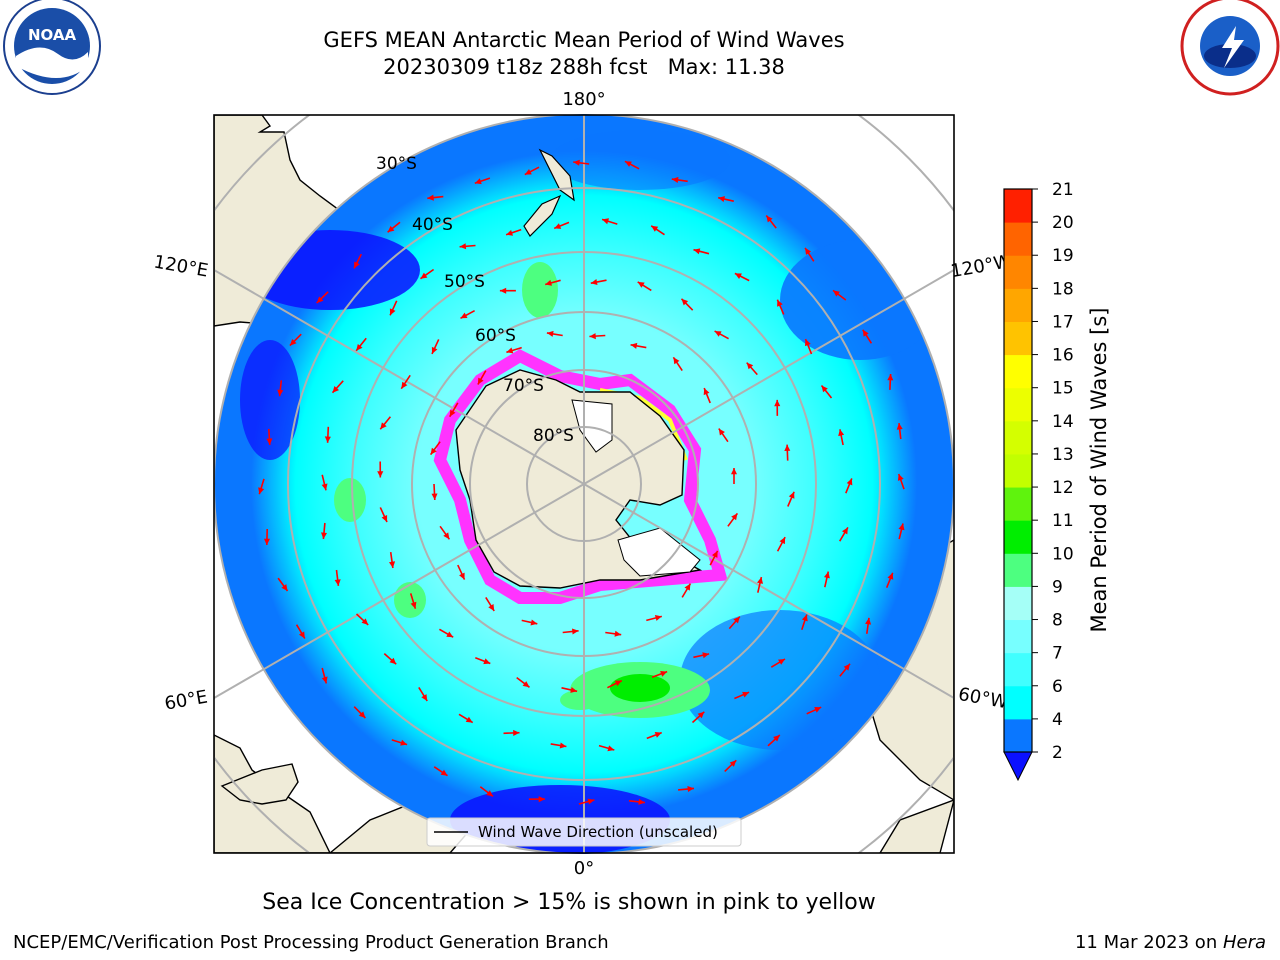  I want to click on lon-label-lower-left: 60°E, so click(186, 700).